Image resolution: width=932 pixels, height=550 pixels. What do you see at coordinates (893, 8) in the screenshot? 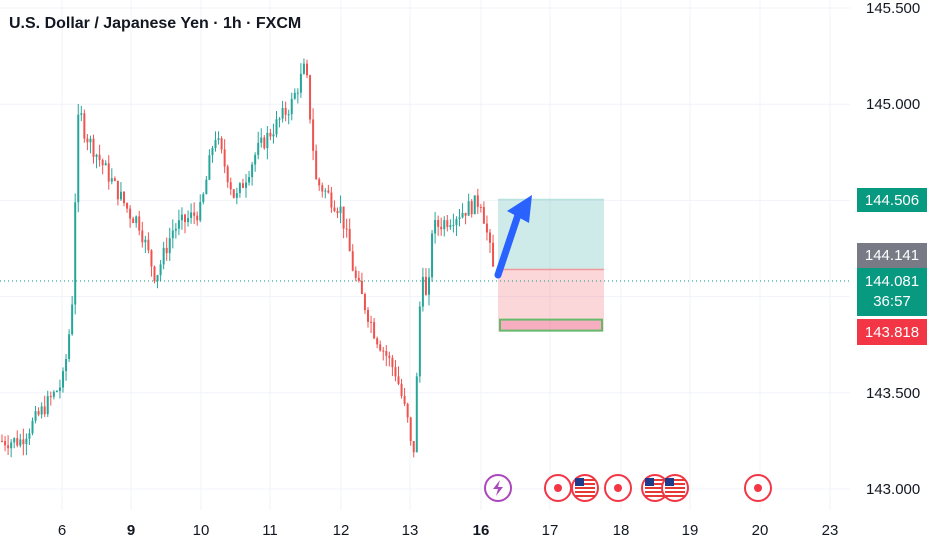
I see `price-tick-label: 145.500` at bounding box center [893, 8].